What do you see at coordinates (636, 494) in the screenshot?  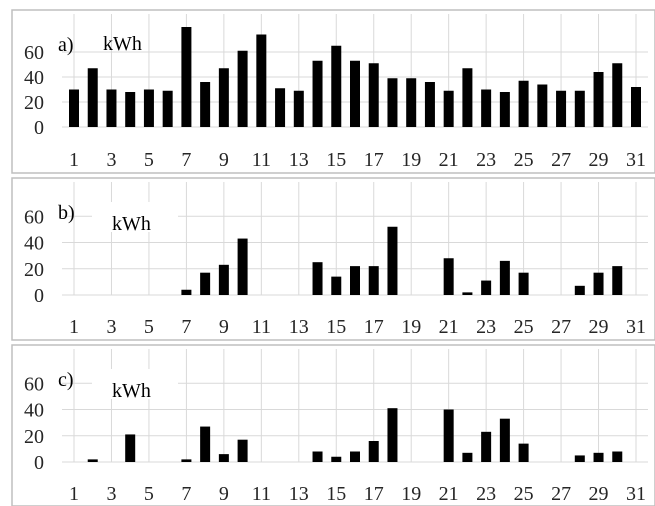 I see `x-tick-label: 31` at bounding box center [636, 494].